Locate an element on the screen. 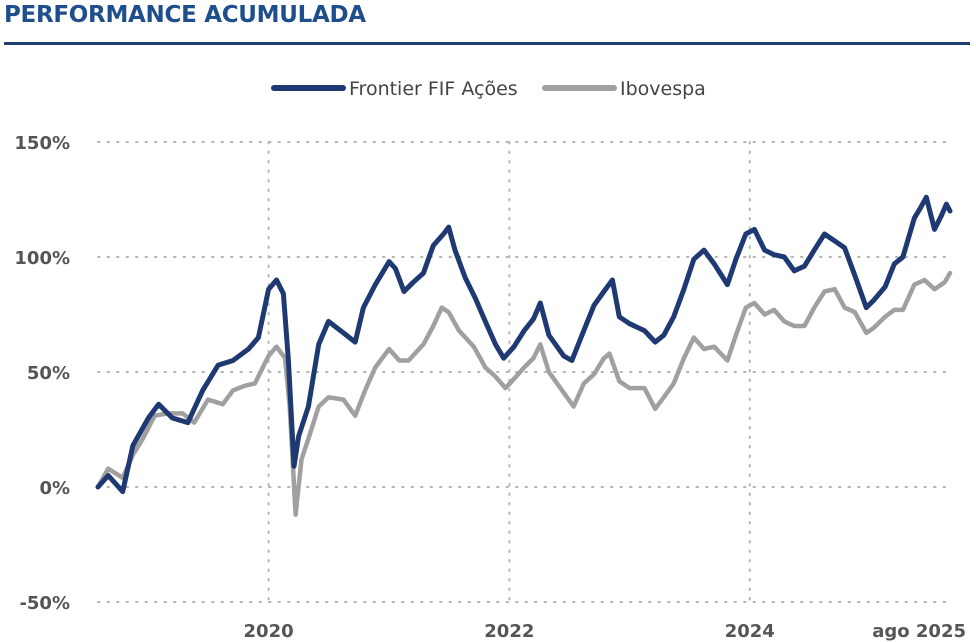 The image size is (976, 642). y-tick-label: 50% is located at coordinates (48, 373).